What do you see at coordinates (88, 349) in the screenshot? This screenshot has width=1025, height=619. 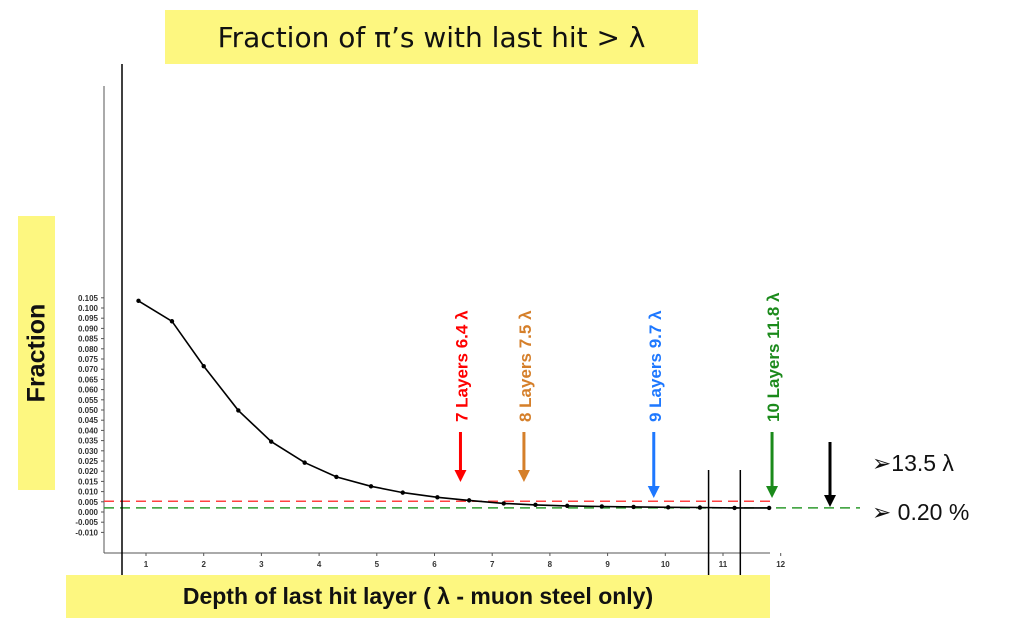 I see `y-tick-label: 0.080` at bounding box center [88, 349].